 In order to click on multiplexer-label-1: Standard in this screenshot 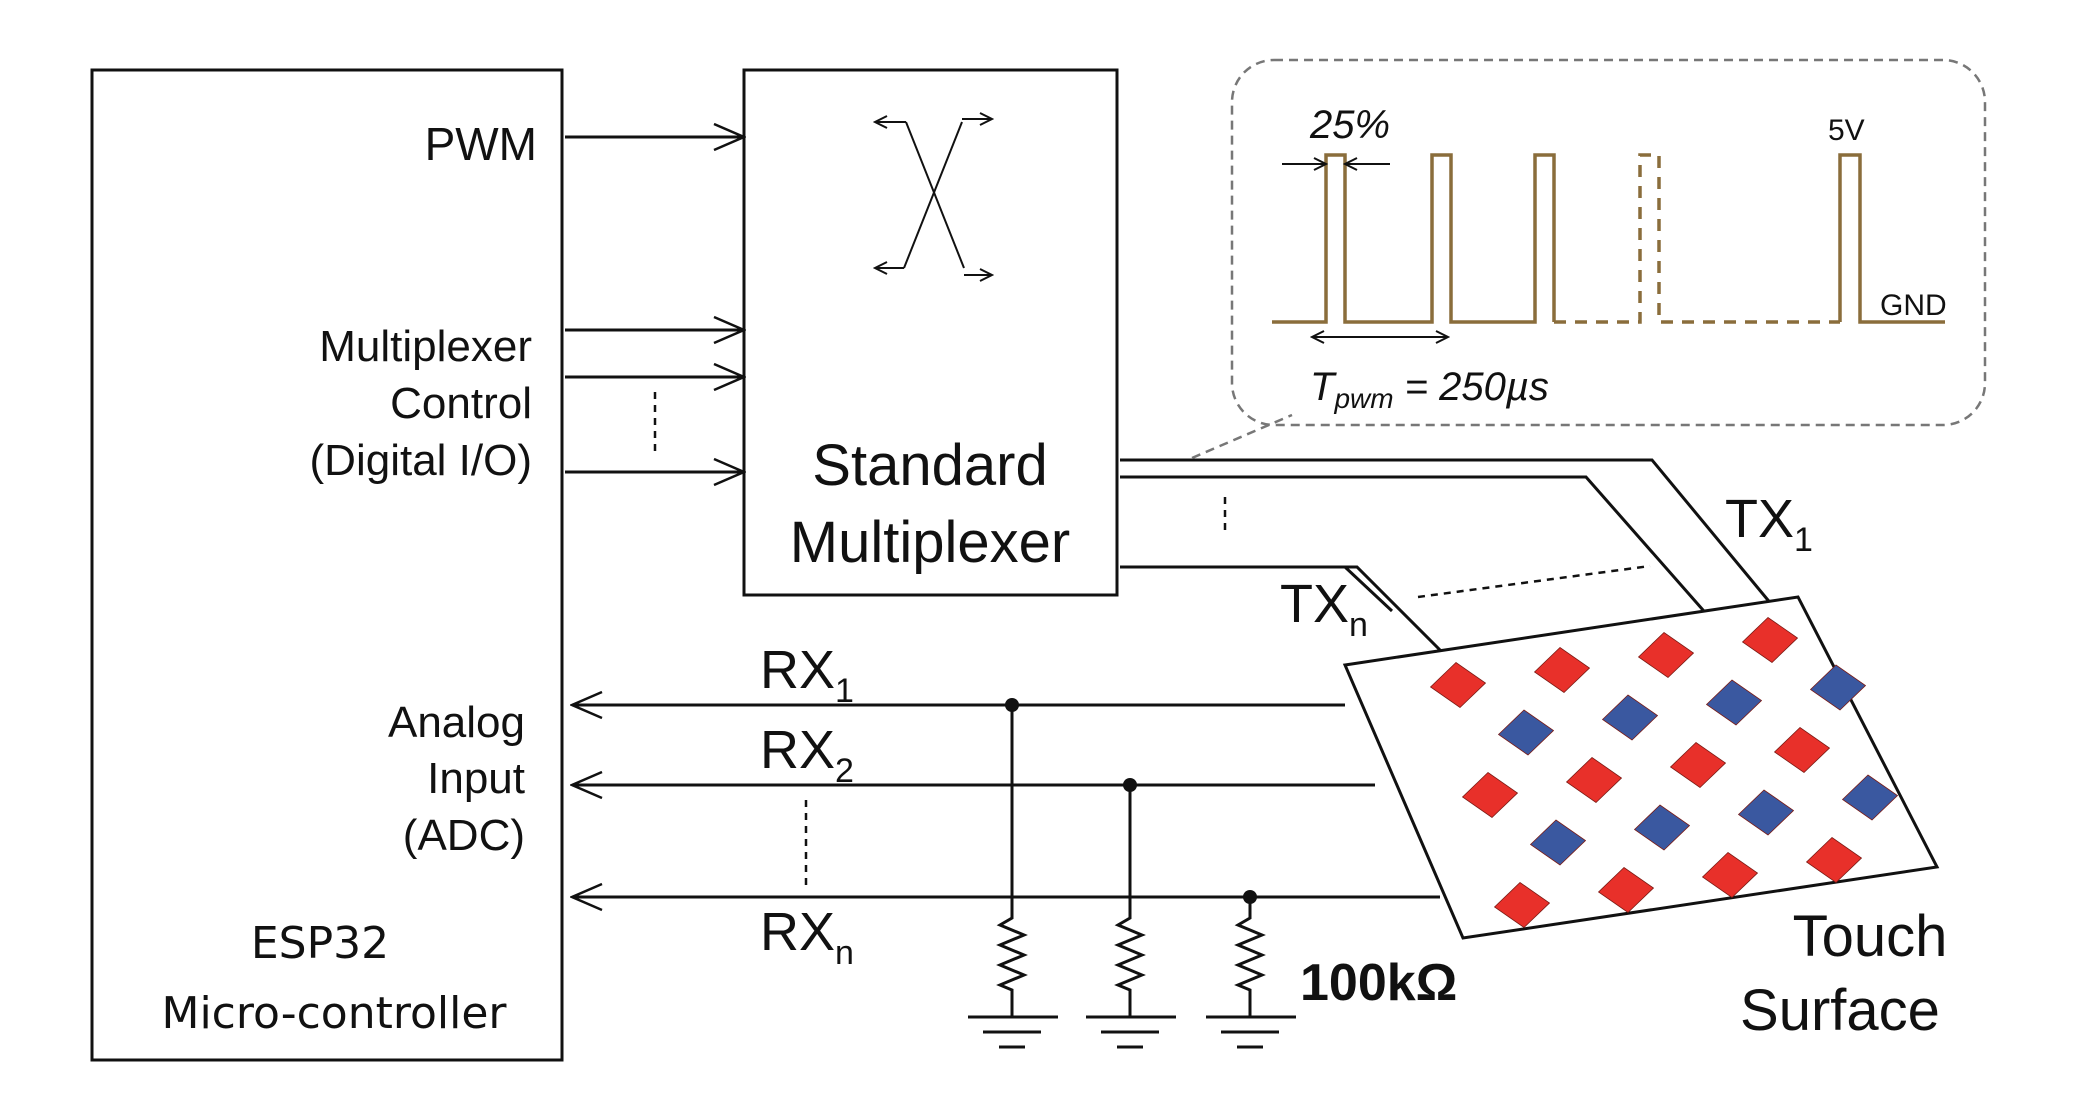, I will do `click(929, 465)`.